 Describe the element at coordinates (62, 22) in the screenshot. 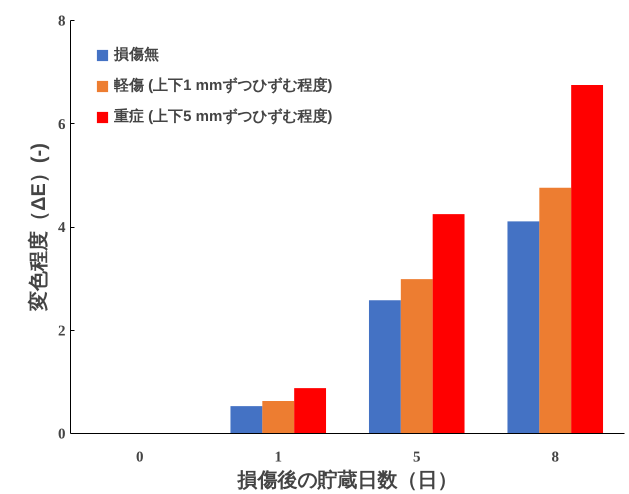

I see `y-tick-label: 8` at that location.